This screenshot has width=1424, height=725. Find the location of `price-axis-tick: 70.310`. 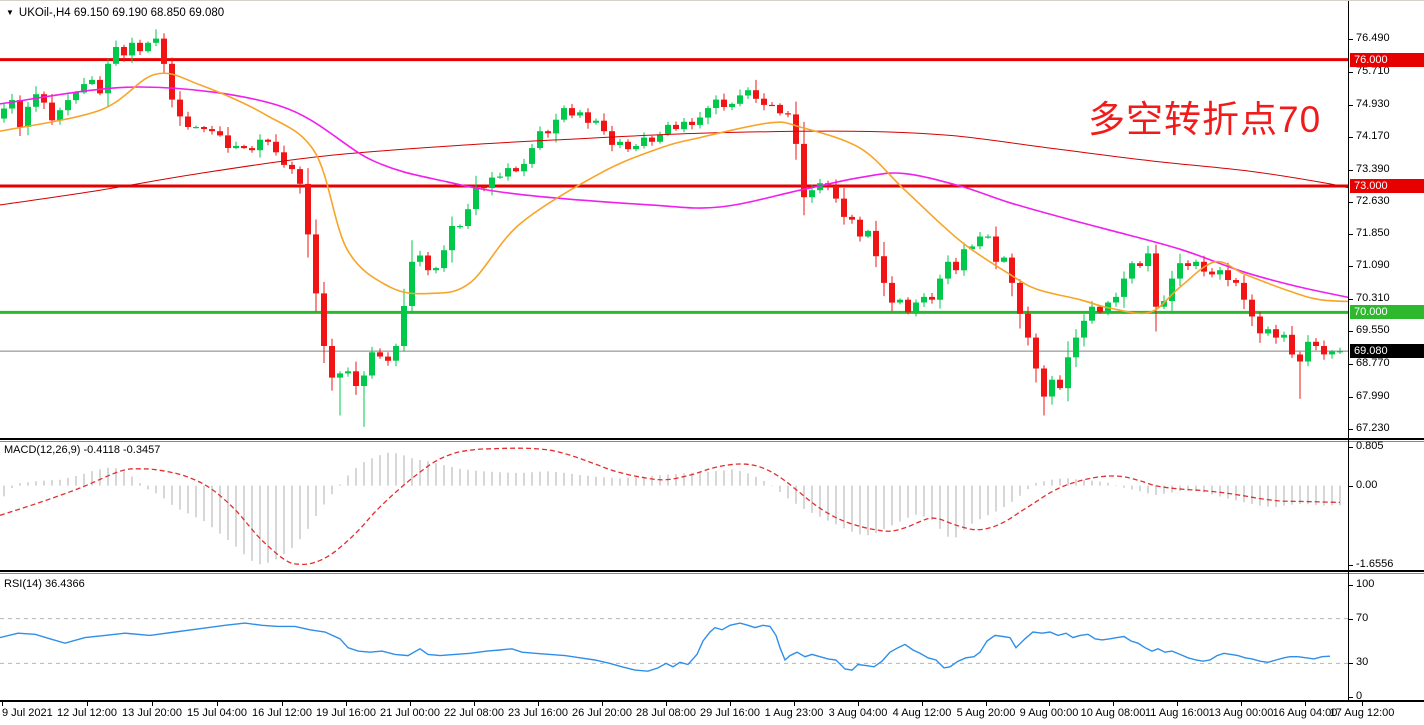

price-axis-tick: 70.310 is located at coordinates (1373, 298).